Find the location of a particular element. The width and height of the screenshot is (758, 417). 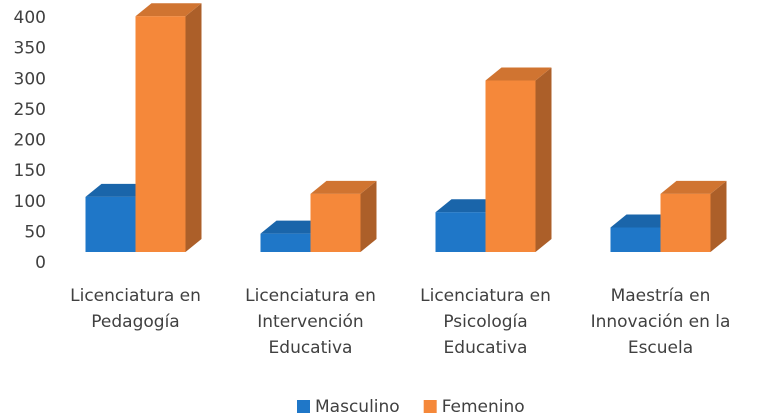

y-tick-label: 100 is located at coordinates (30, 202).